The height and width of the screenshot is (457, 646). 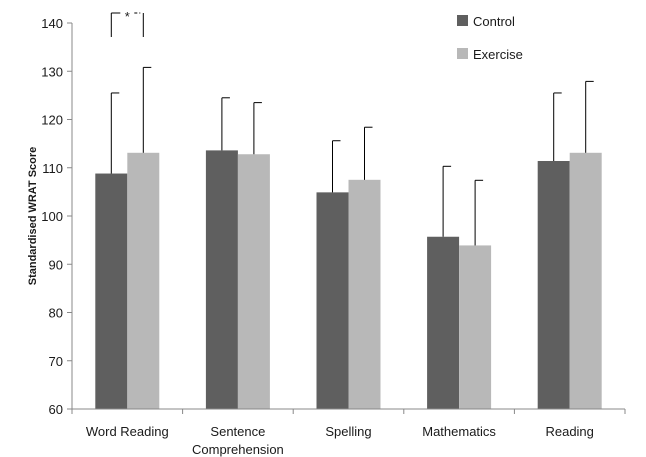 I want to click on legend-label-exercise: Exercise, so click(x=498, y=54).